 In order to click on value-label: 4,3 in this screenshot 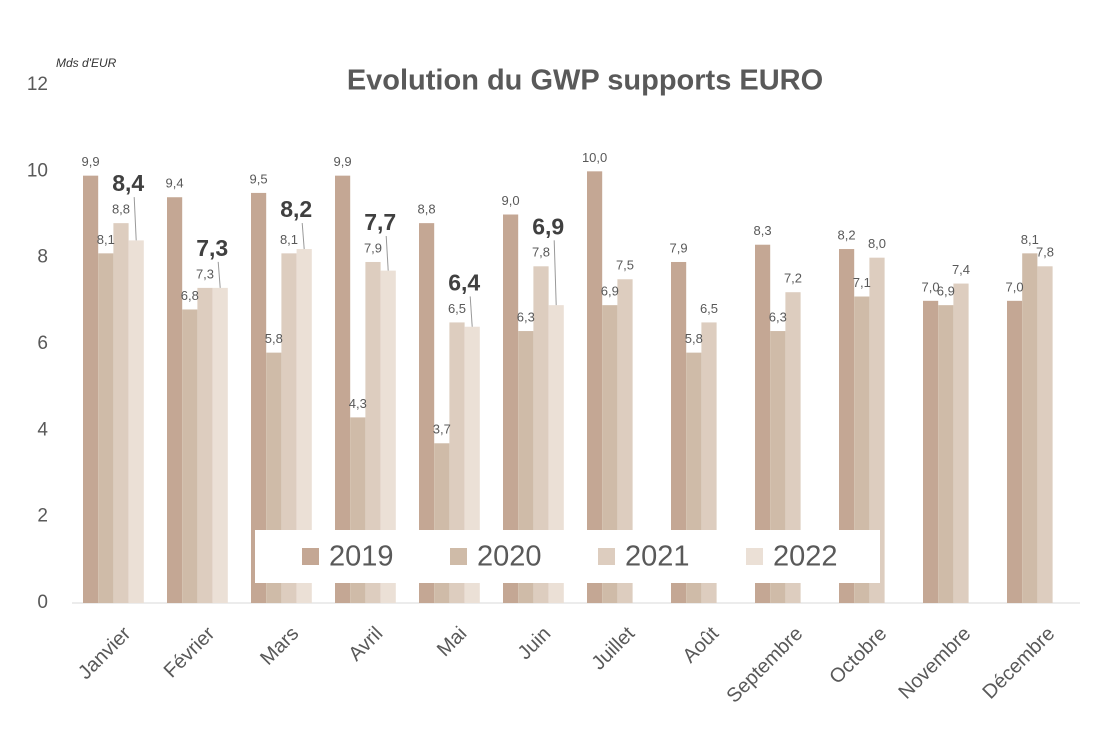, I will do `click(358, 403)`.